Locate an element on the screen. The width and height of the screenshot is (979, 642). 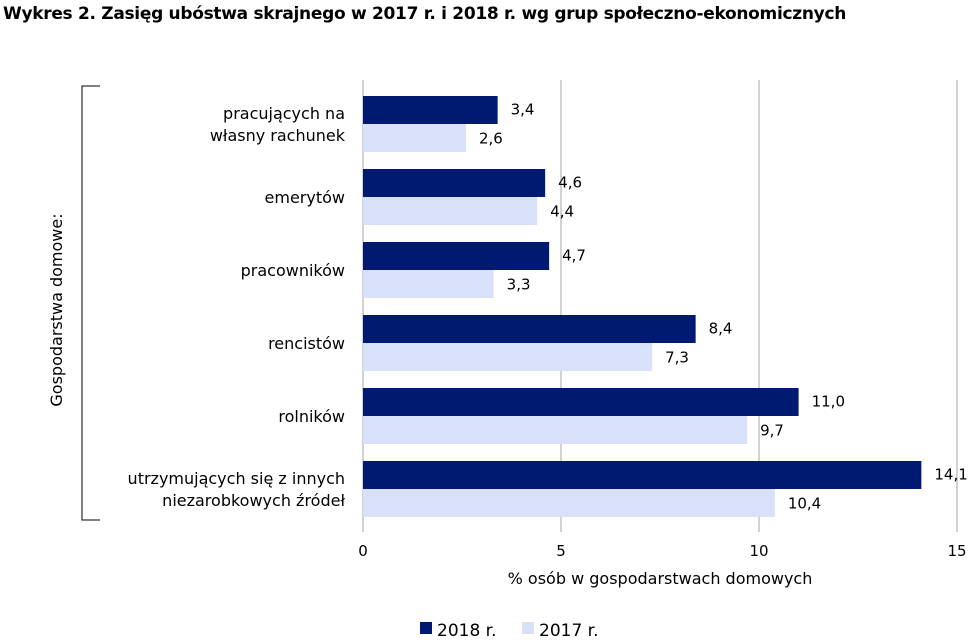
data-label: 7,3 is located at coordinates (677, 357).